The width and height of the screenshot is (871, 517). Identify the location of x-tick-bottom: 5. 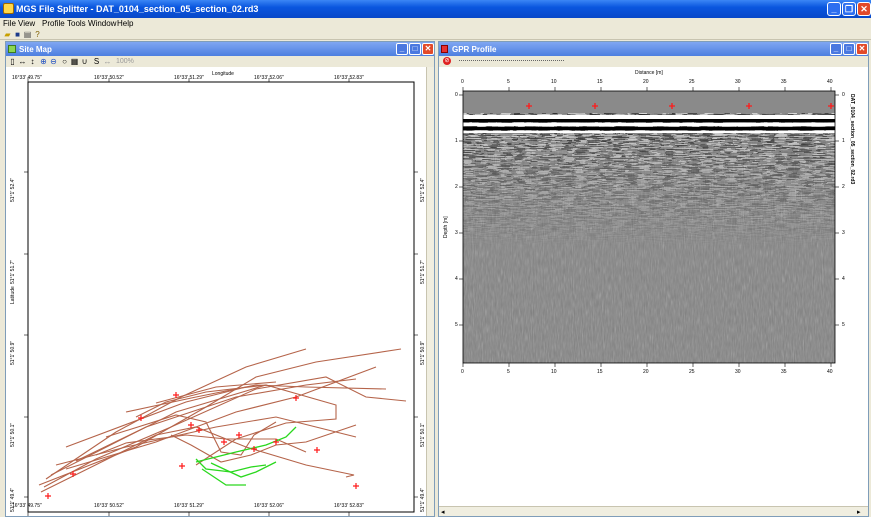
(508, 372).